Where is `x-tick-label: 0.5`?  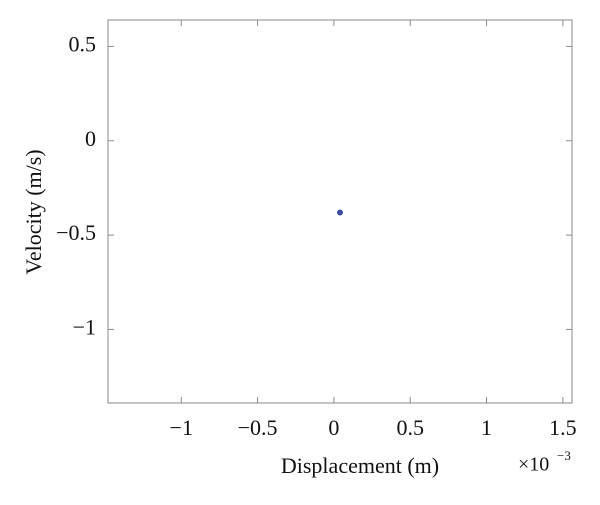
x-tick-label: 0.5 is located at coordinates (410, 427).